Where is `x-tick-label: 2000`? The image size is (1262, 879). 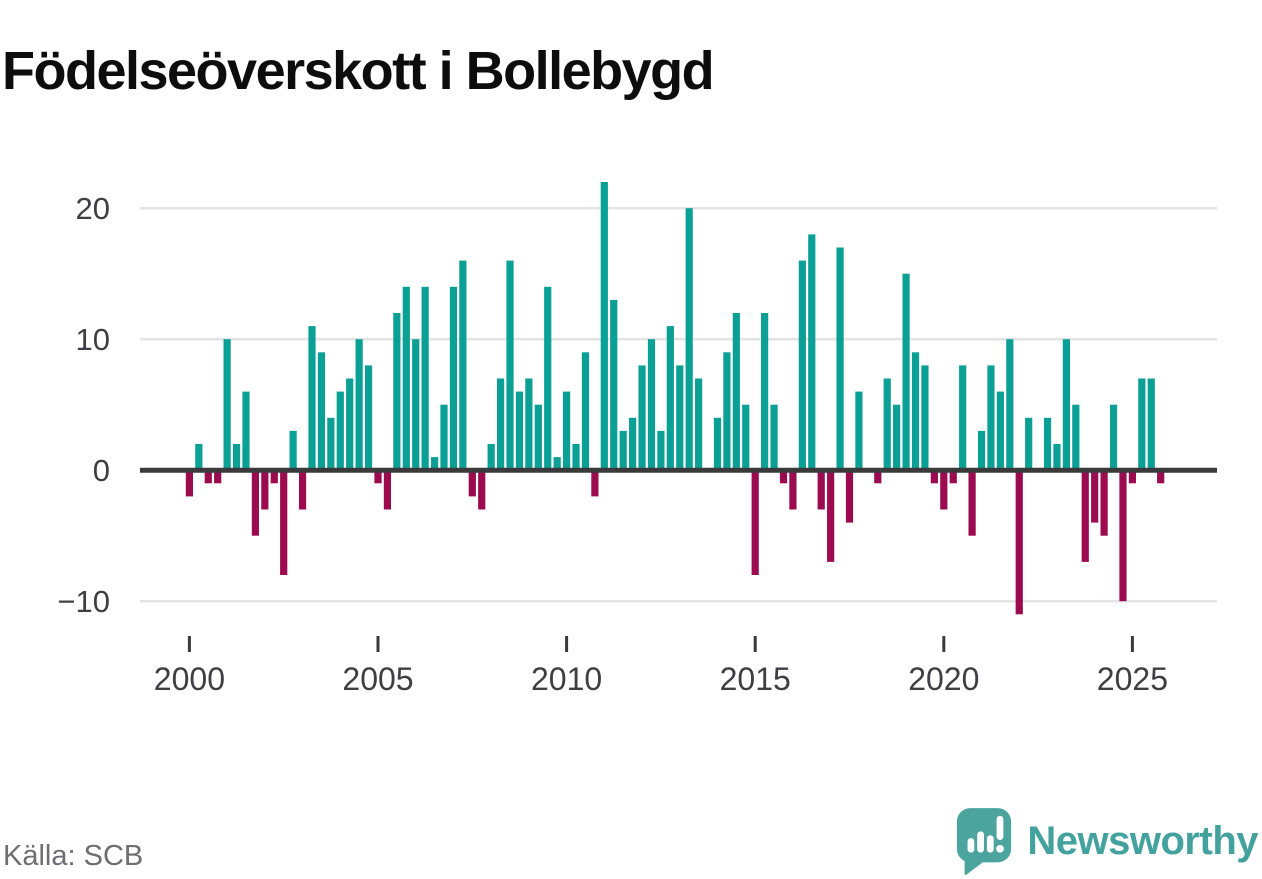
x-tick-label: 2000 is located at coordinates (189, 679).